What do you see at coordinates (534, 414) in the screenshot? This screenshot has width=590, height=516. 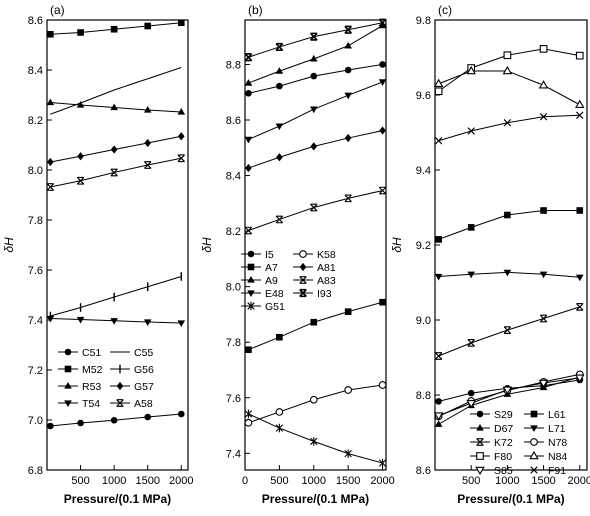 I see `panel-c-legend-l61-swatch-marker` at bounding box center [534, 414].